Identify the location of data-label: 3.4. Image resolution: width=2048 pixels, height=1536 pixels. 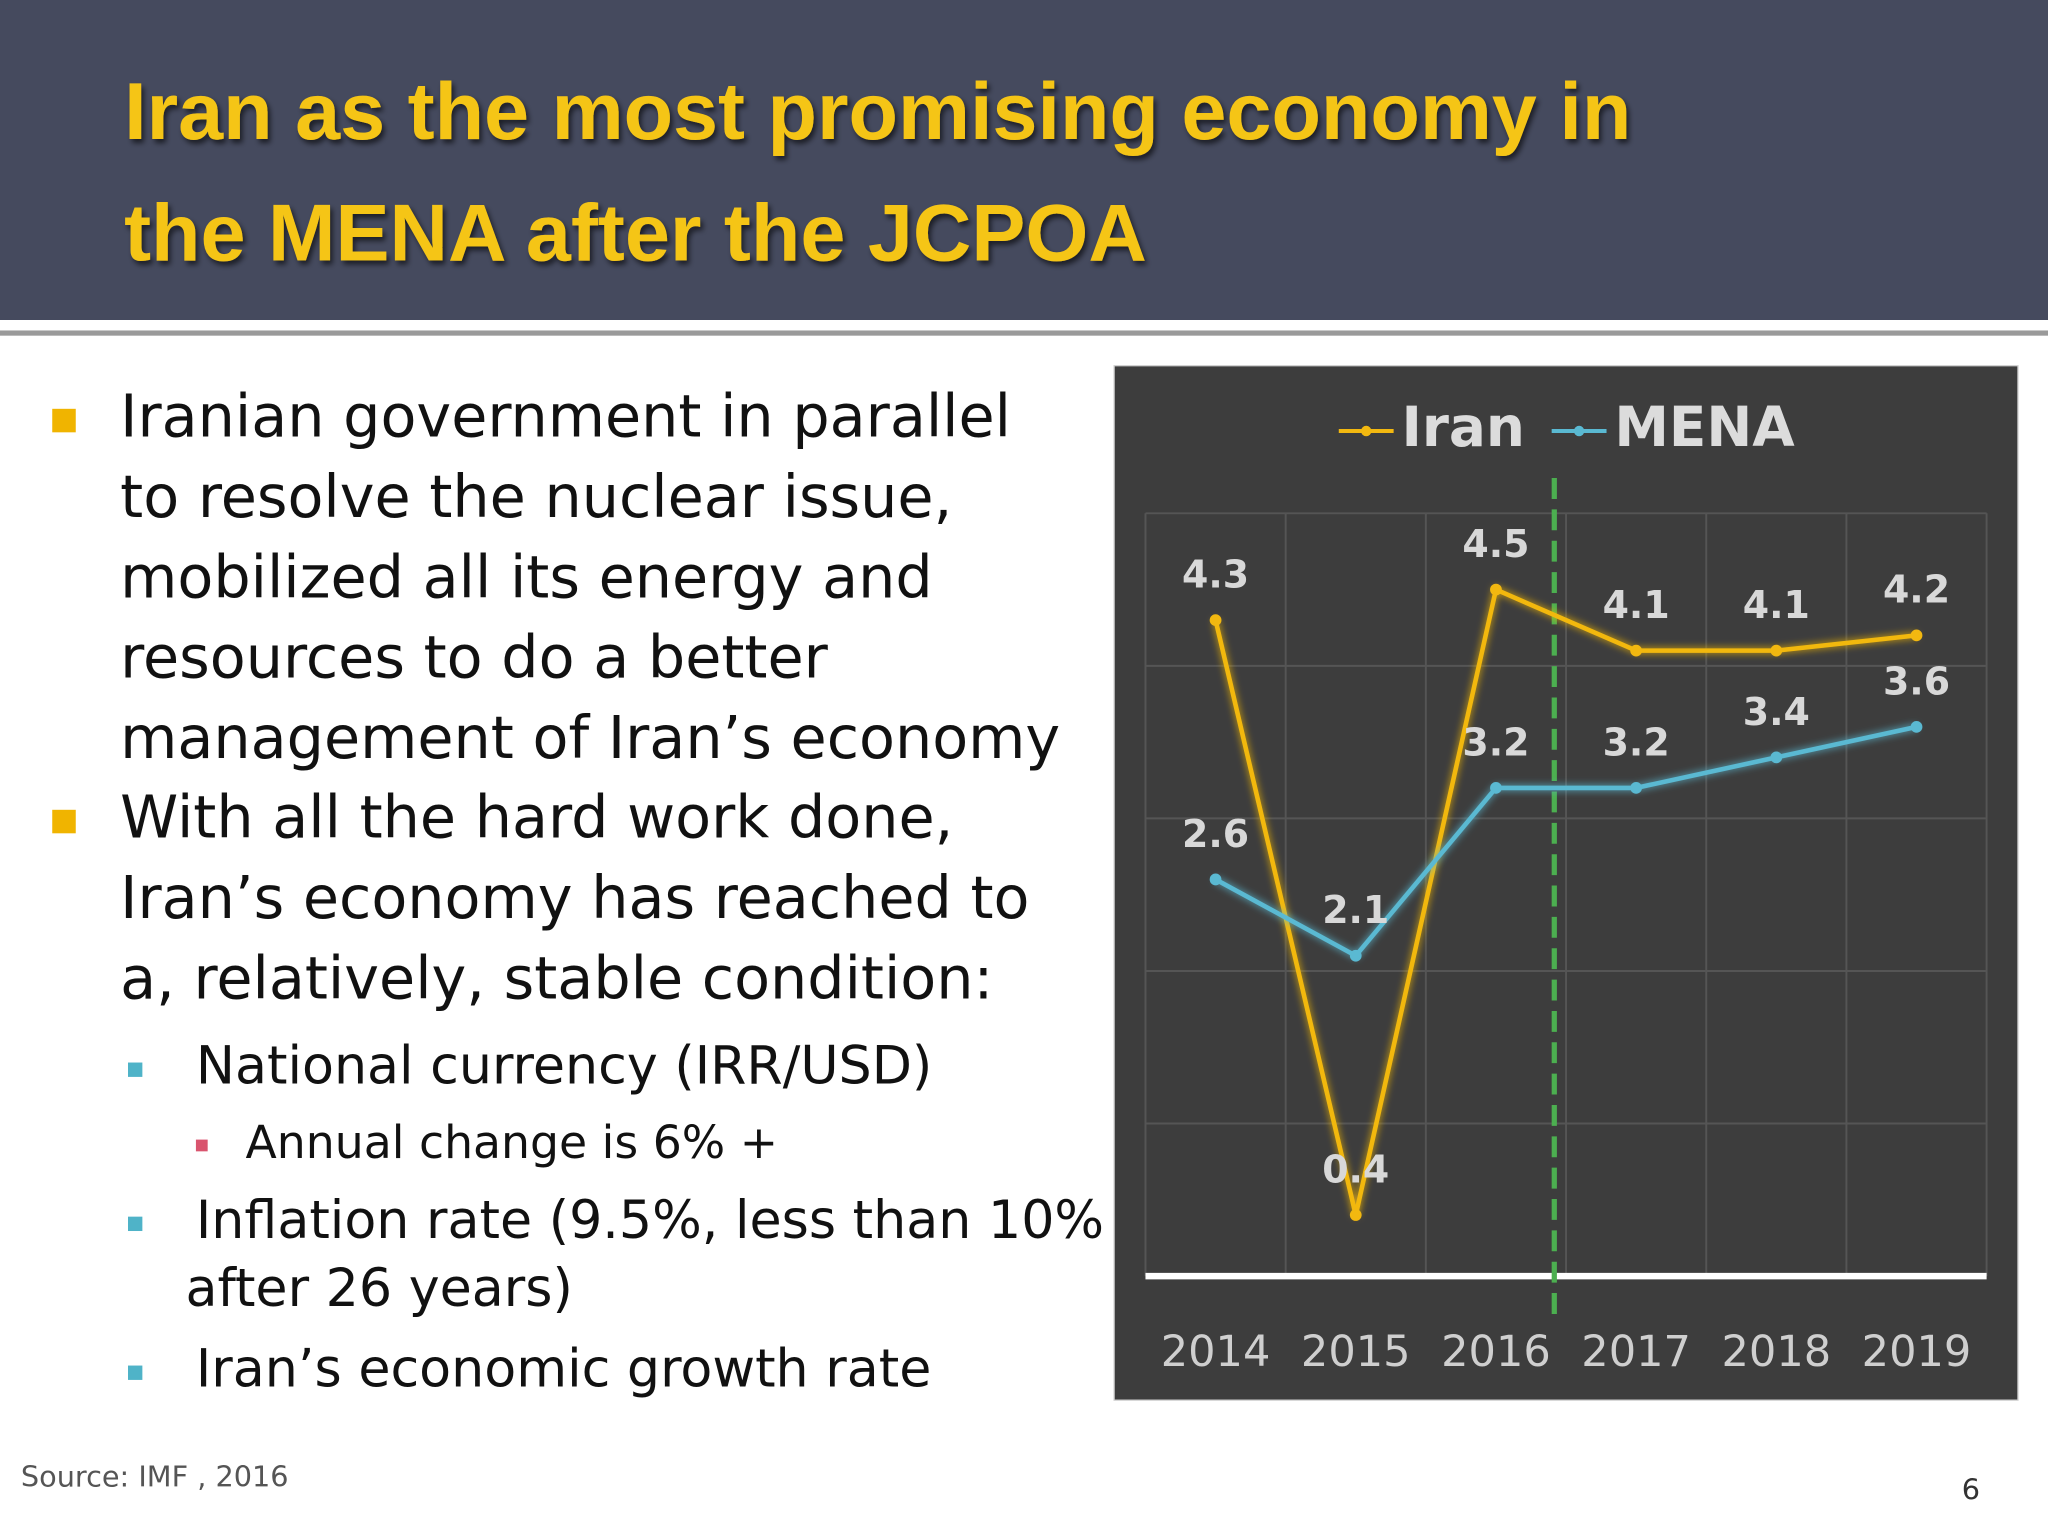
(1776, 712).